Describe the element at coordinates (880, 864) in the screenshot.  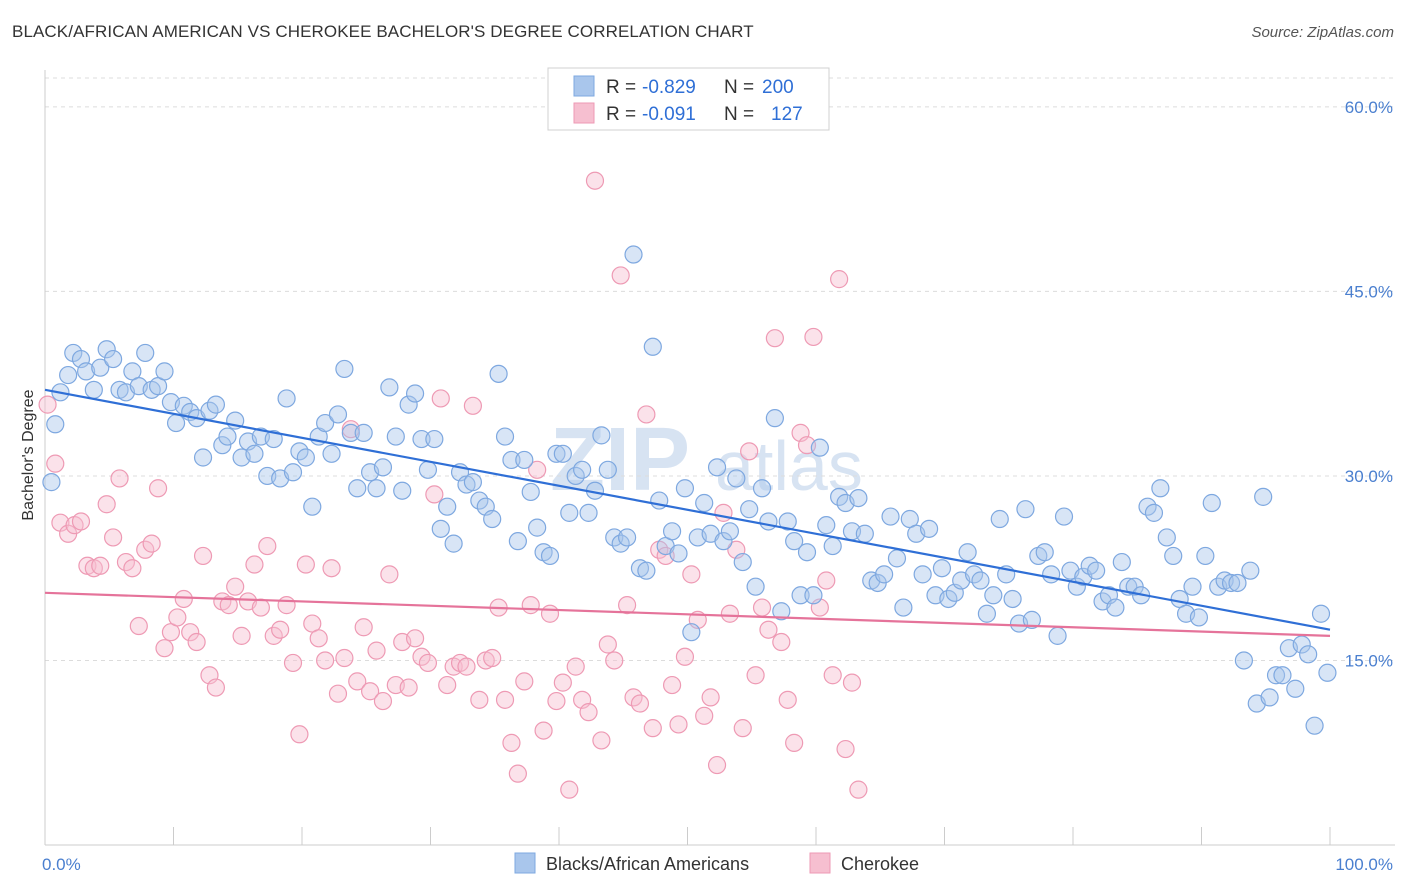
I see `bottom-legend-label-pink: Cherokee` at that location.